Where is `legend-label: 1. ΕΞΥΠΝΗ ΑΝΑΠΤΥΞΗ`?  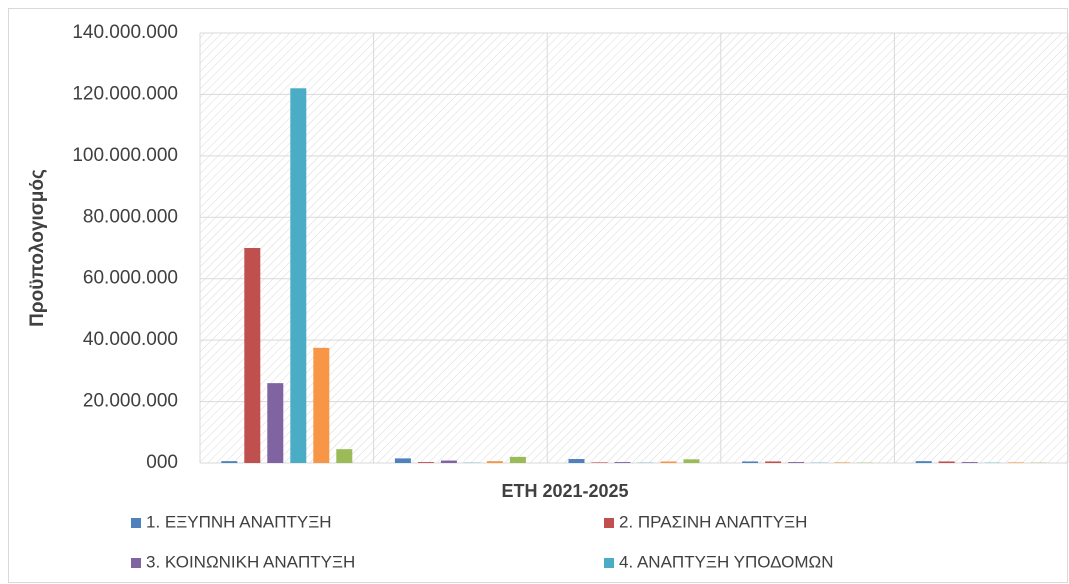 legend-label: 1. ΕΞΥΠΝΗ ΑΝΑΠΤΥΞΗ is located at coordinates (239, 521).